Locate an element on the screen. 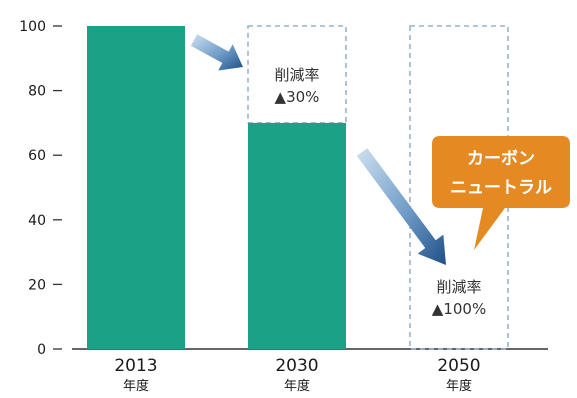 This screenshot has width=577, height=398. y-tick-label: 0 is located at coordinates (41, 350).